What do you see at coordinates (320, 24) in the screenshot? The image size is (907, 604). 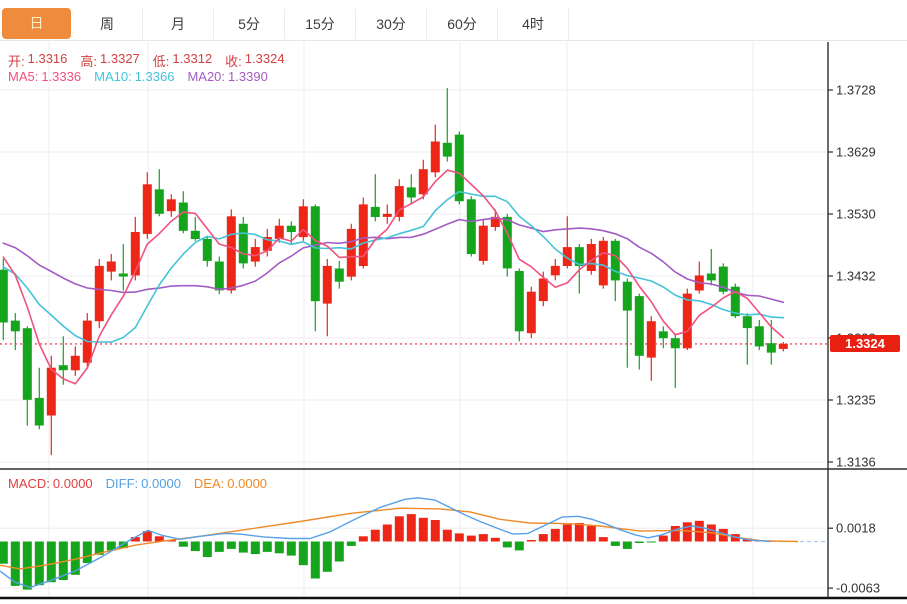 I see `tab-15分: 15分` at bounding box center [320, 24].